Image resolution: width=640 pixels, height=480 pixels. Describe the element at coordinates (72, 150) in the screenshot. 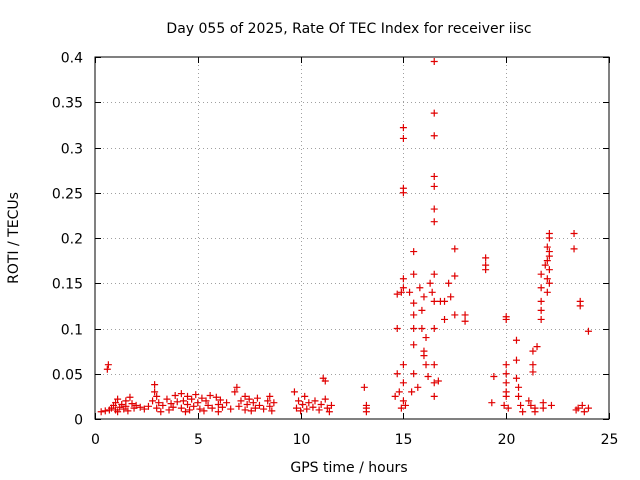

I see `y-tick-label: 0.3` at that location.